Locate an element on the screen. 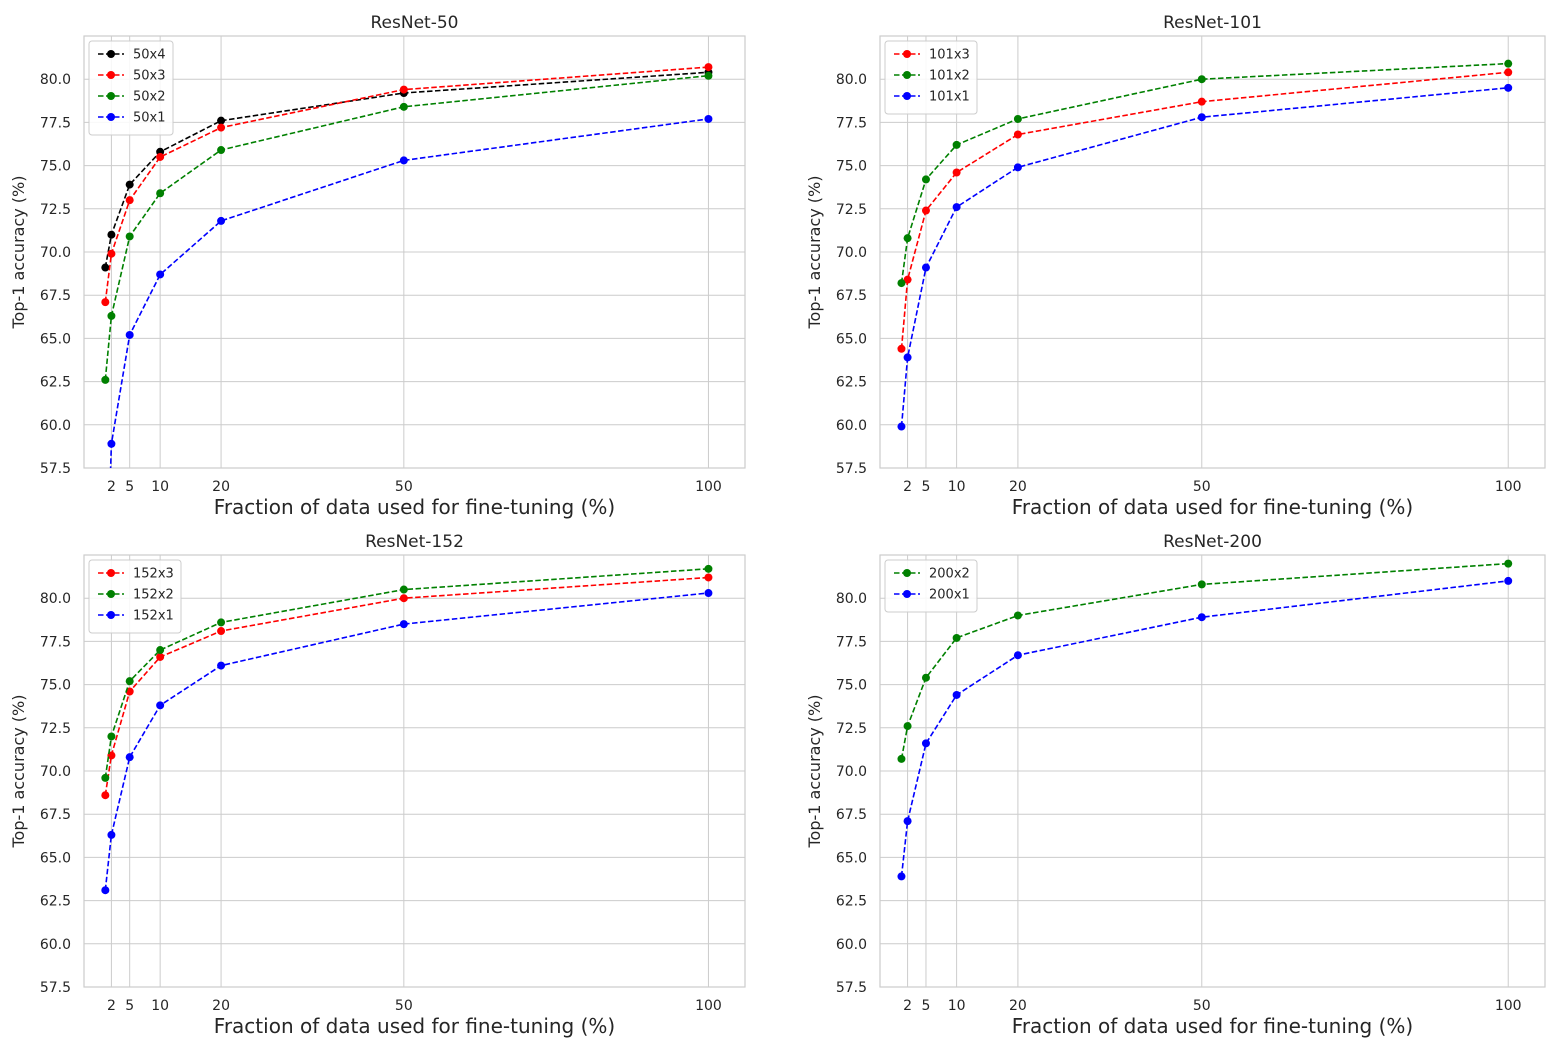 The width and height of the screenshot is (1550, 1053). legend-label-50x3: 50x3 is located at coordinates (149, 76).